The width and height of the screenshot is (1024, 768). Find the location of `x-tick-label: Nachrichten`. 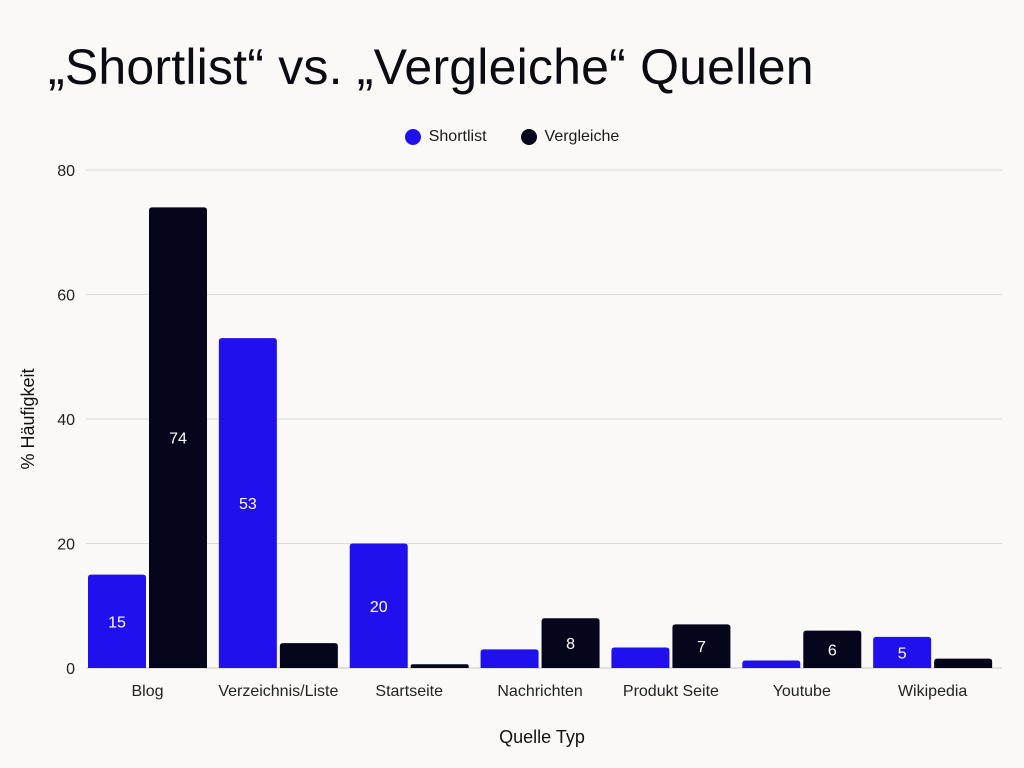

x-tick-label: Nachrichten is located at coordinates (539, 691).